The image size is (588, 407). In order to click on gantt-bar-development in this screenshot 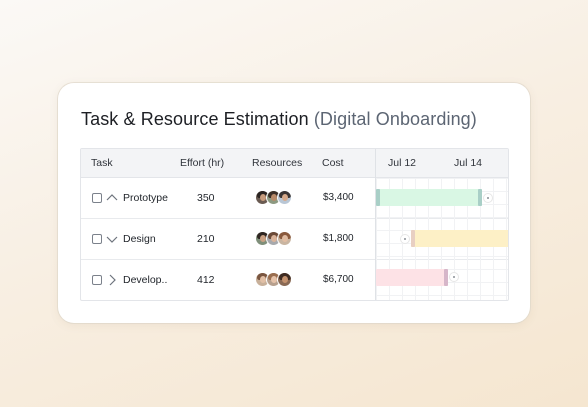, I will do `click(412, 277)`.